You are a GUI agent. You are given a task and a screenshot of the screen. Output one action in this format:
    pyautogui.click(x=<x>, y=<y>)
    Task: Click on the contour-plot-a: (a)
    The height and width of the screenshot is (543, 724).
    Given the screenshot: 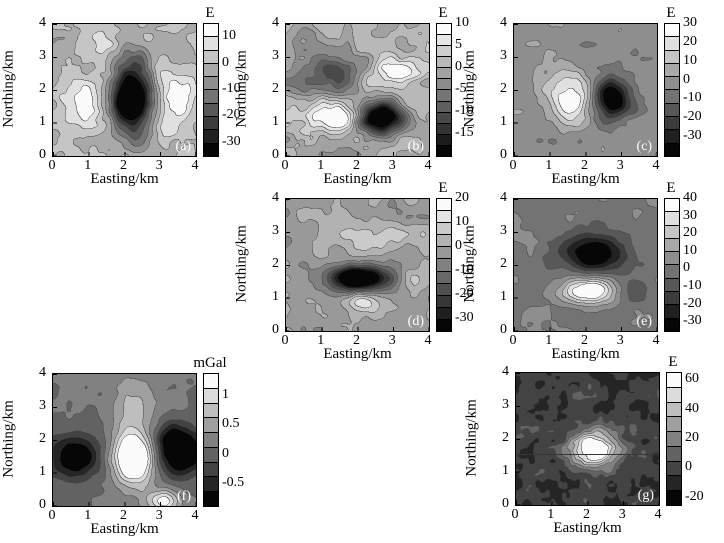 What is the action you would take?
    pyautogui.click(x=124, y=90)
    